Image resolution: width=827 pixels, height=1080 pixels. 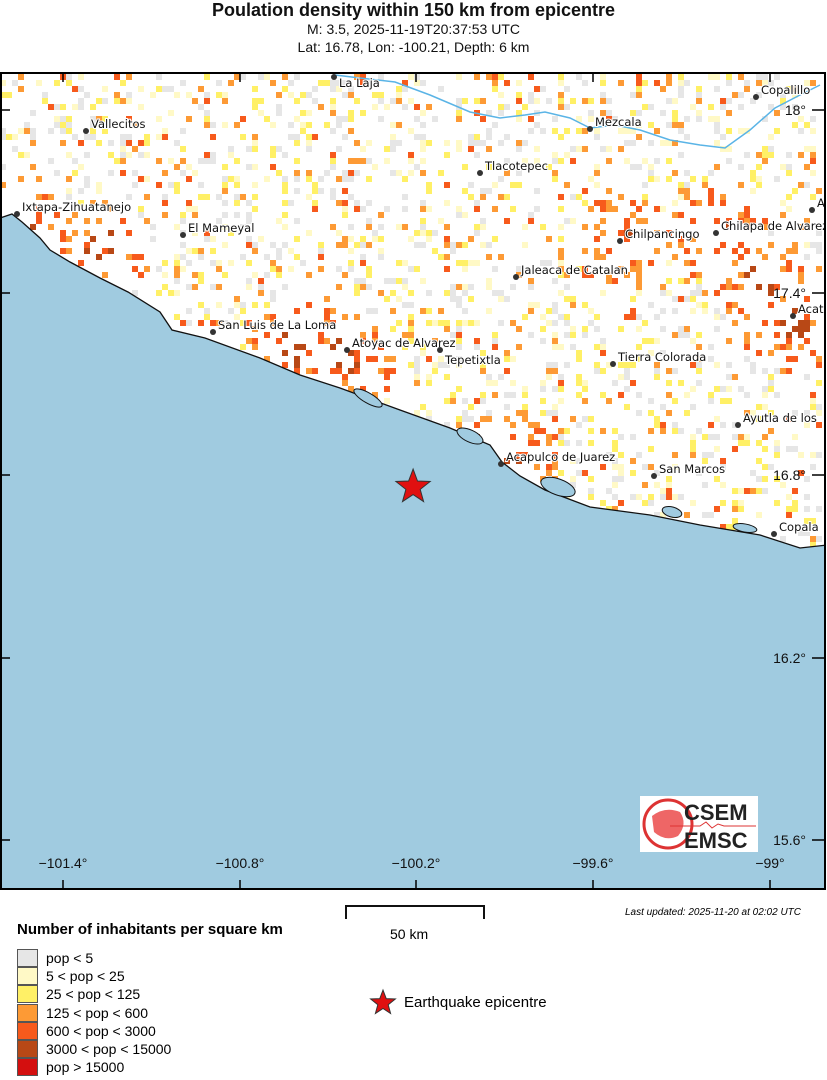 What do you see at coordinates (799, 527) in the screenshot?
I see `city-label: Copala` at bounding box center [799, 527].